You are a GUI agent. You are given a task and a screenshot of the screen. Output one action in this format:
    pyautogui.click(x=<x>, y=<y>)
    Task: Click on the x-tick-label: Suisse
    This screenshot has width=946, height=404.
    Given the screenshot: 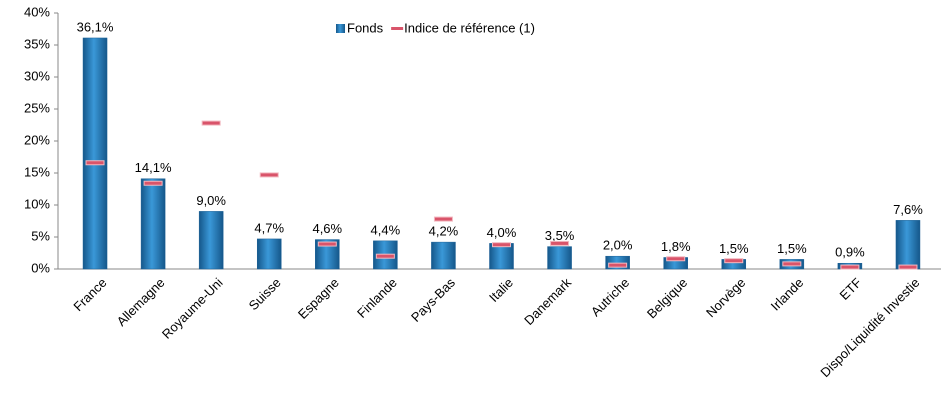 What is the action you would take?
    pyautogui.click(x=265, y=294)
    